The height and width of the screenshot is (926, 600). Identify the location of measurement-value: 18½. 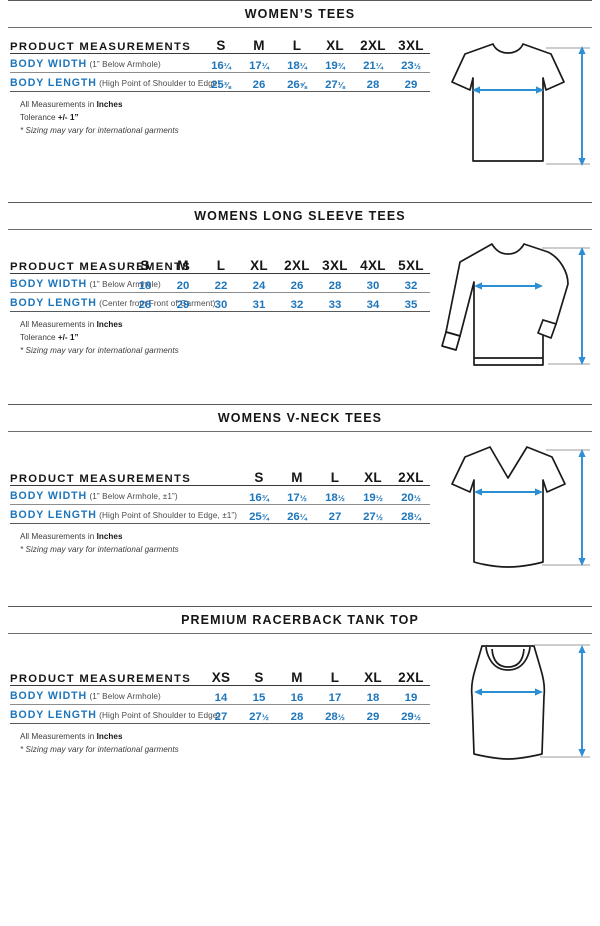
(335, 495).